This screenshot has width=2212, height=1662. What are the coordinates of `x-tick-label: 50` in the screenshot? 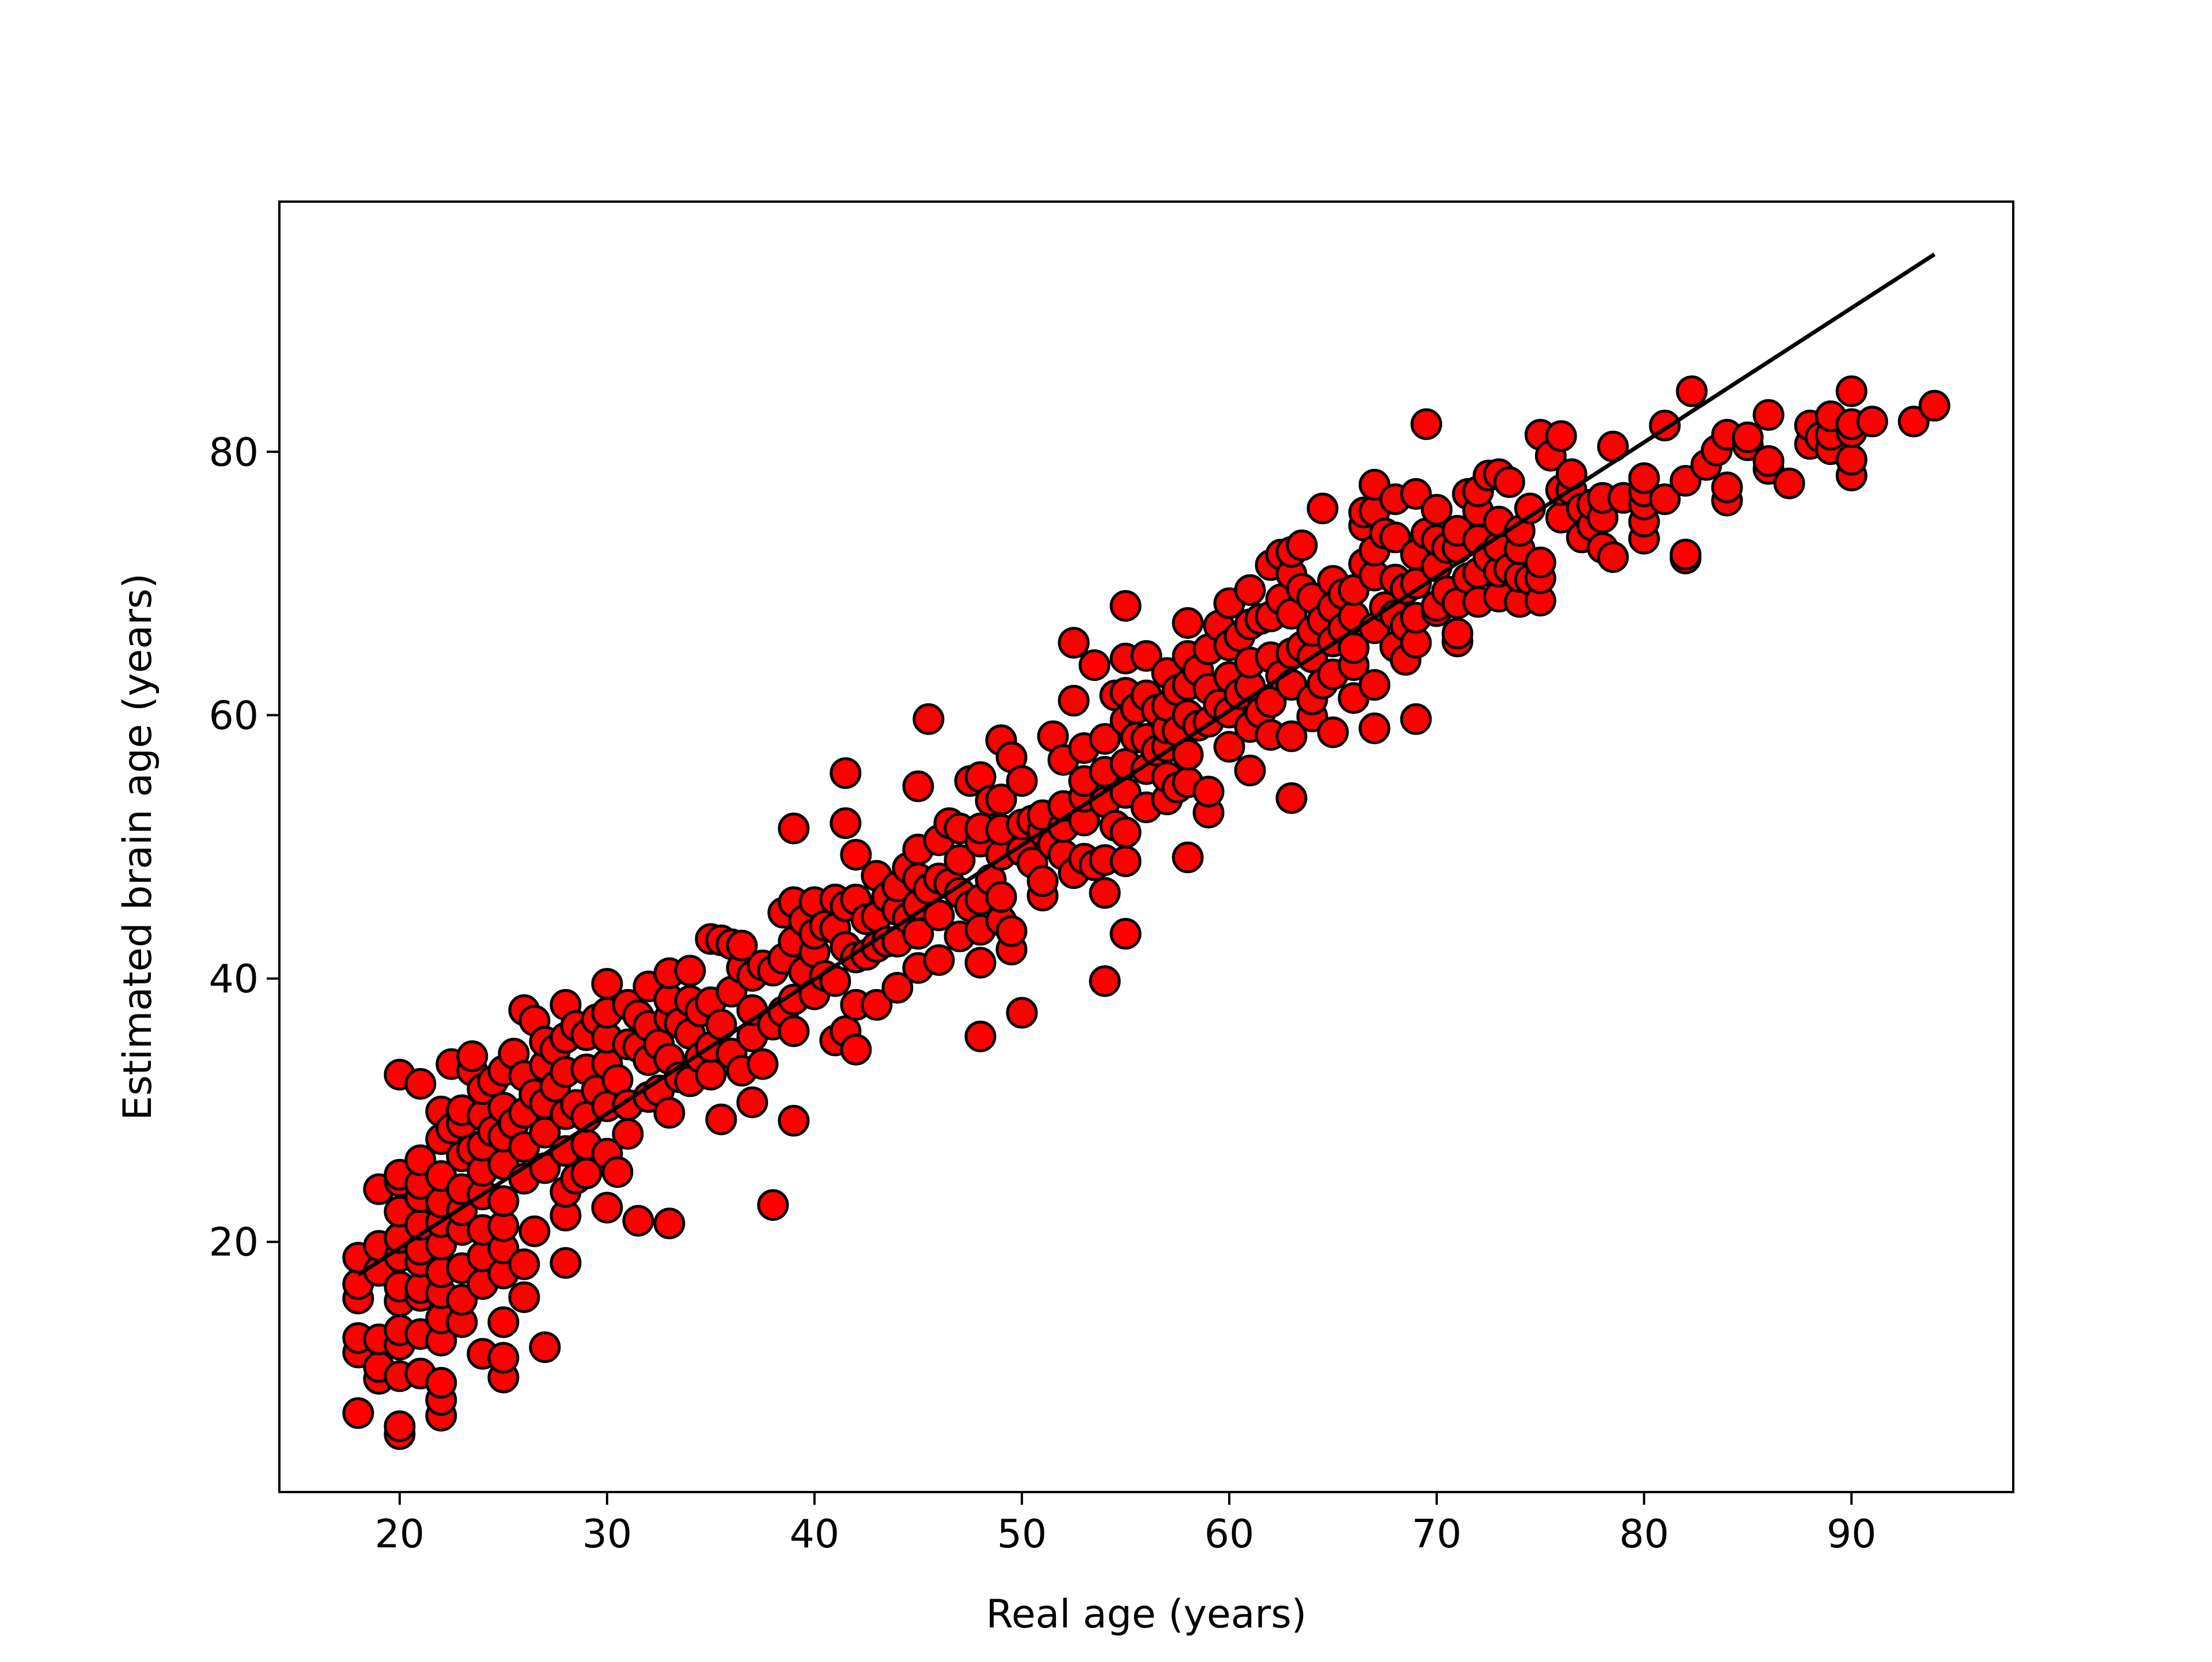 It's located at (1022, 1534).